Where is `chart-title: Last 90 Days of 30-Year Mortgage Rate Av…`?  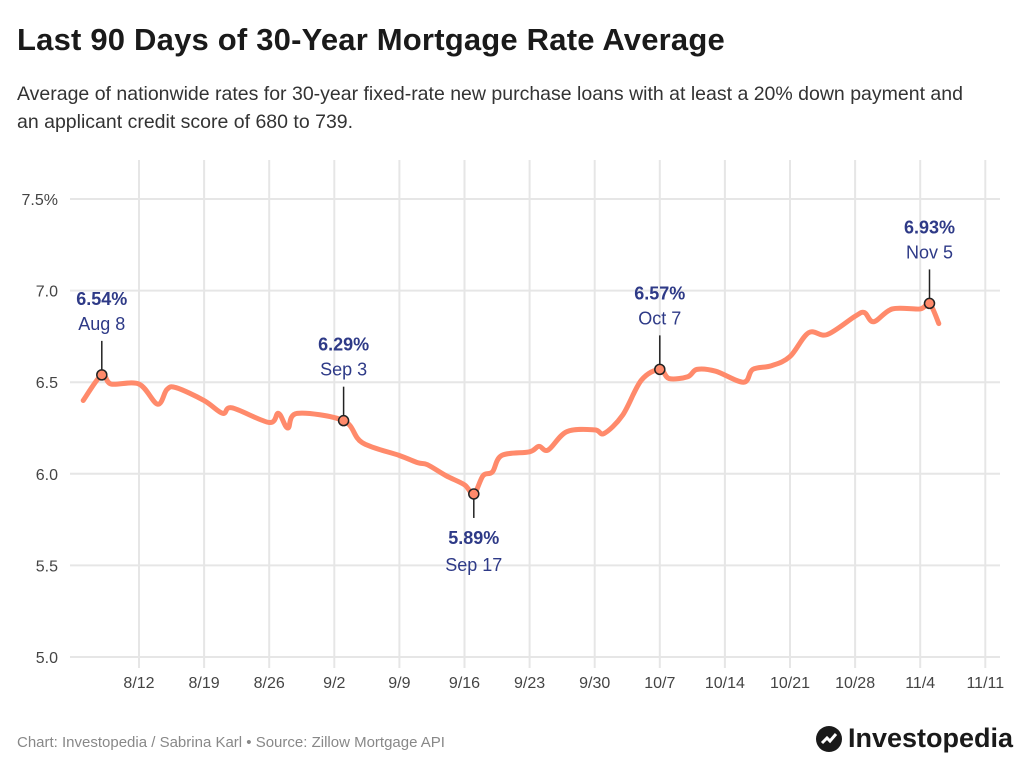 chart-title: Last 90 Days of 30-Year Mortgage Rate Av… is located at coordinates (371, 39).